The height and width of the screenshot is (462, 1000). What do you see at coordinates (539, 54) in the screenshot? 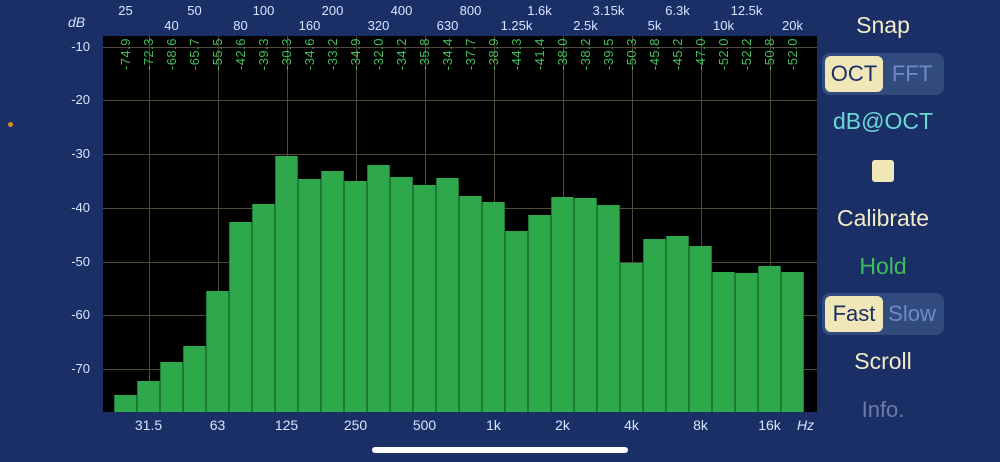
I see `bar-value-label: -41.4` at bounding box center [539, 54].